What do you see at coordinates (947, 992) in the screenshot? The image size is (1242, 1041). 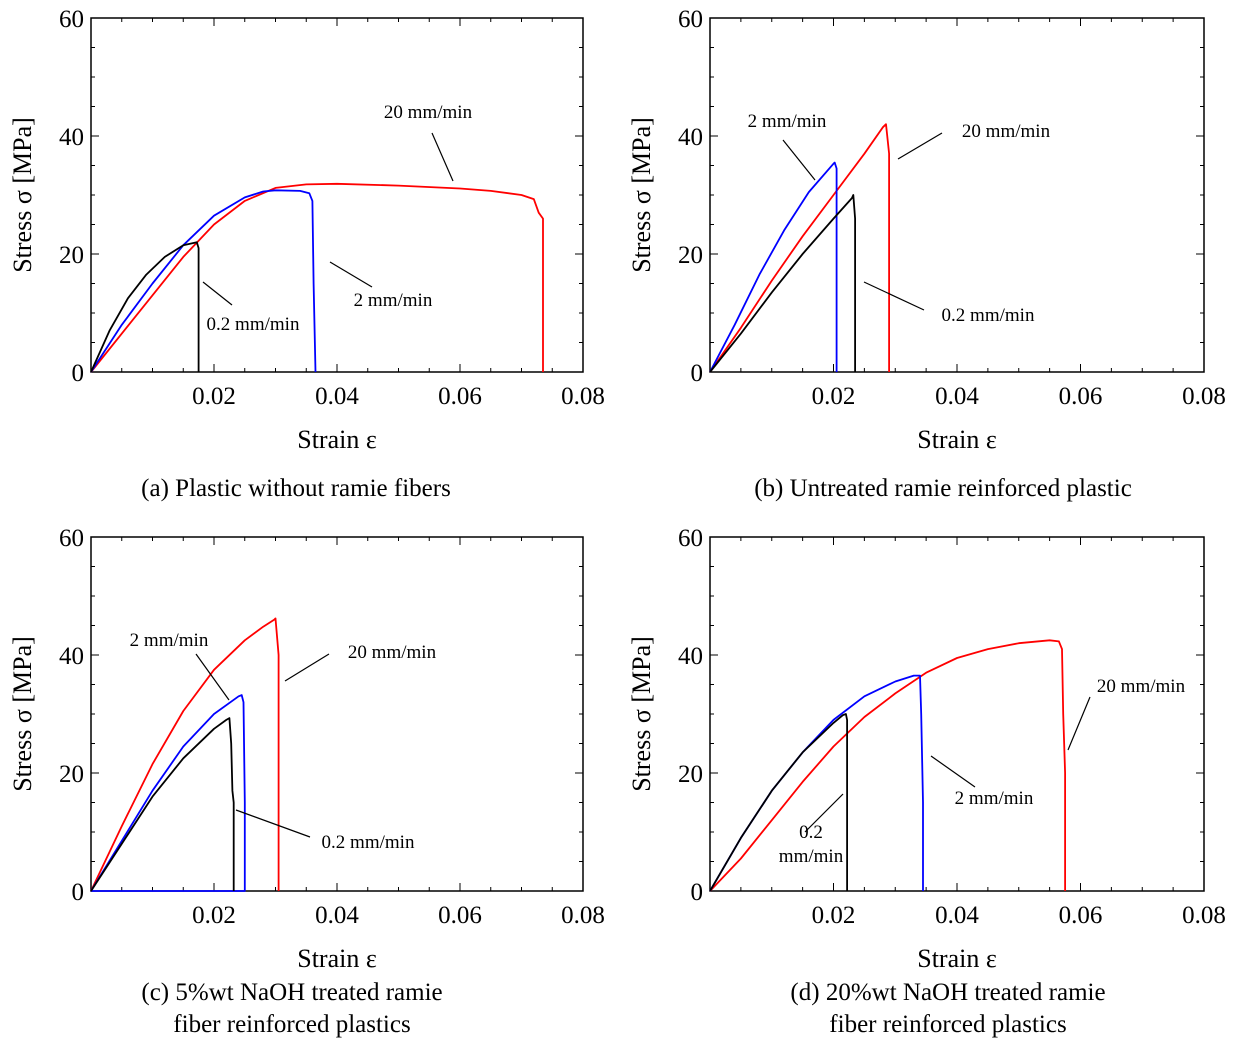 I see `panel-caption: (d) 20%wt NaOH treated ramie` at bounding box center [947, 992].